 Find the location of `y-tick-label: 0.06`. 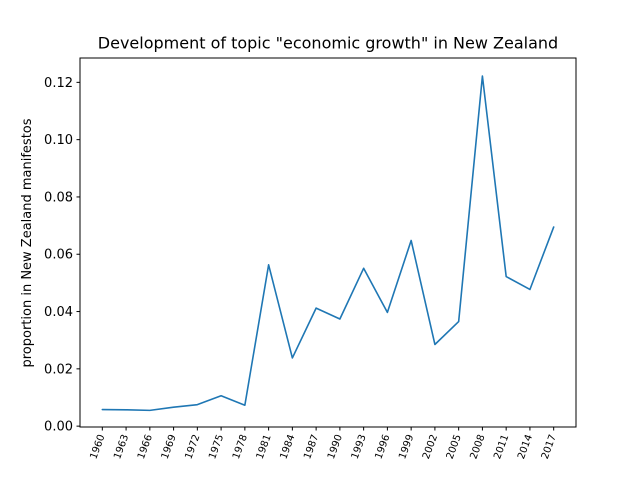

y-tick-label: 0.06 is located at coordinates (58, 255).